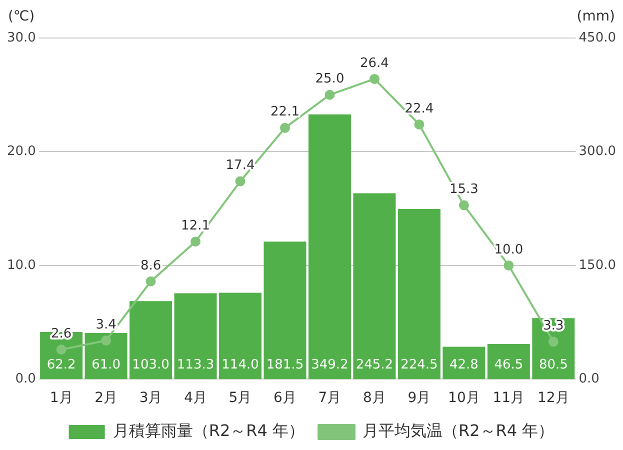  Describe the element at coordinates (509, 365) in the screenshot. I see `data-label: 46.5` at that location.